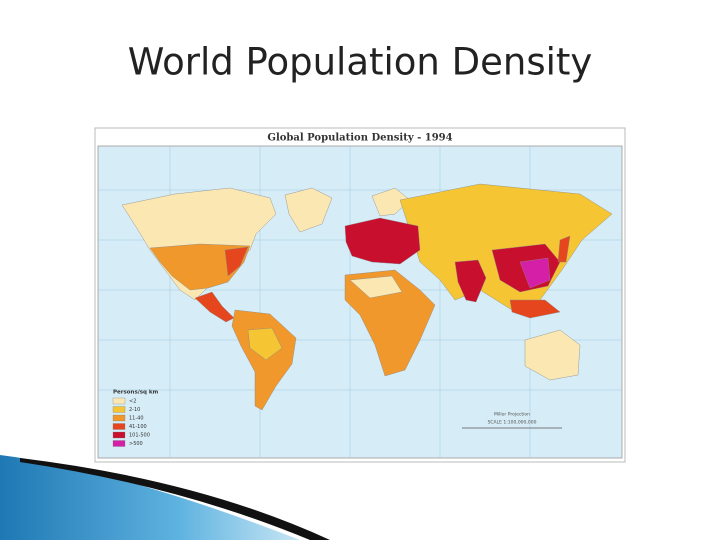 Image resolution: width=720 pixels, height=544 pixels. Describe the element at coordinates (134, 410) in the screenshot. I see `legend-label: 2-10` at that location.